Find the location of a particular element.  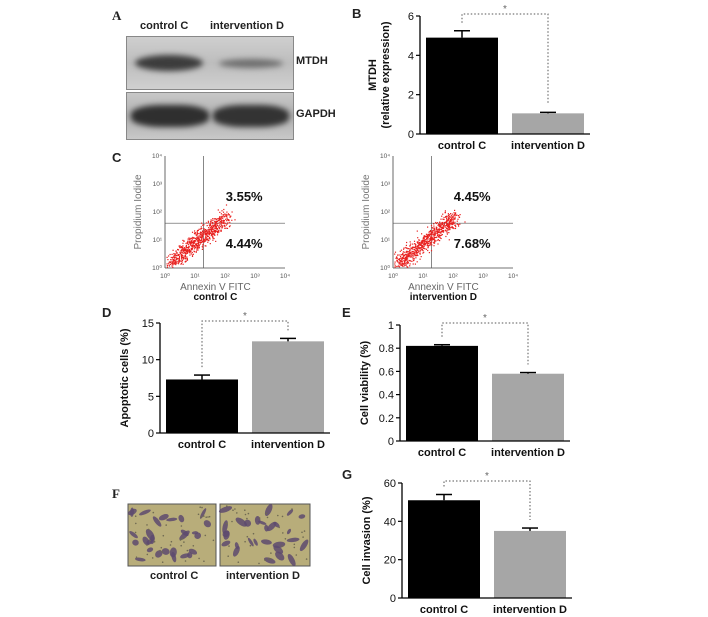

band-mtdh-intervention is located at coordinates (251, 63).